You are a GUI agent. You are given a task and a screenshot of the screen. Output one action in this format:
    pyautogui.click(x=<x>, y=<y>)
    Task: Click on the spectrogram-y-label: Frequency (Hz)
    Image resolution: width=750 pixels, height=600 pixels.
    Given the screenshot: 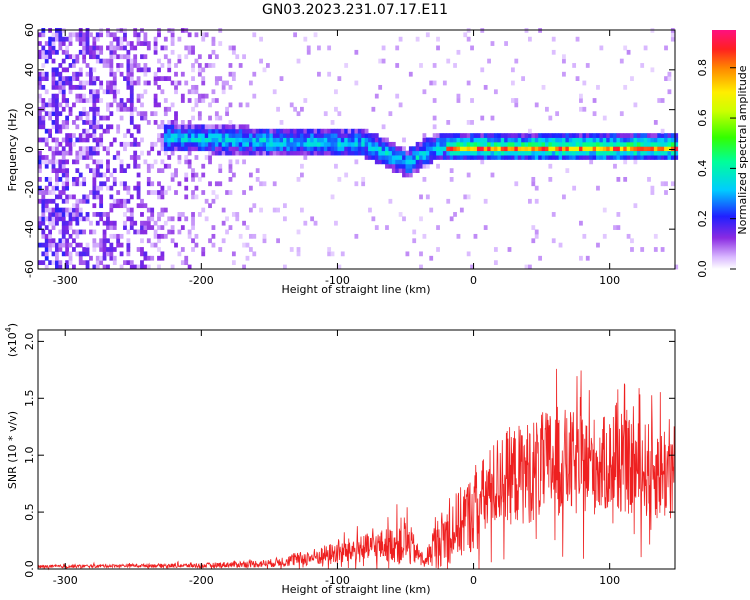 What is the action you would take?
    pyautogui.click(x=12, y=150)
    